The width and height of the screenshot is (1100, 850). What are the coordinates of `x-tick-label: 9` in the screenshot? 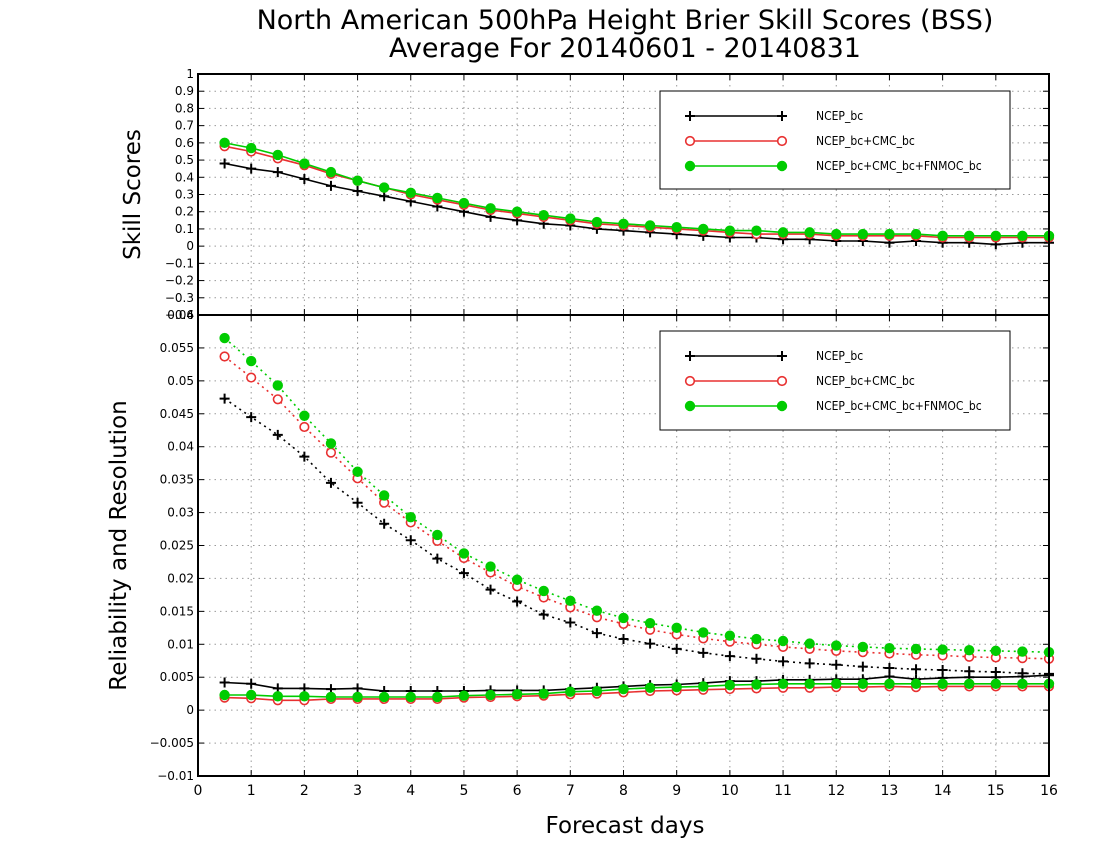 It's located at (676, 791).